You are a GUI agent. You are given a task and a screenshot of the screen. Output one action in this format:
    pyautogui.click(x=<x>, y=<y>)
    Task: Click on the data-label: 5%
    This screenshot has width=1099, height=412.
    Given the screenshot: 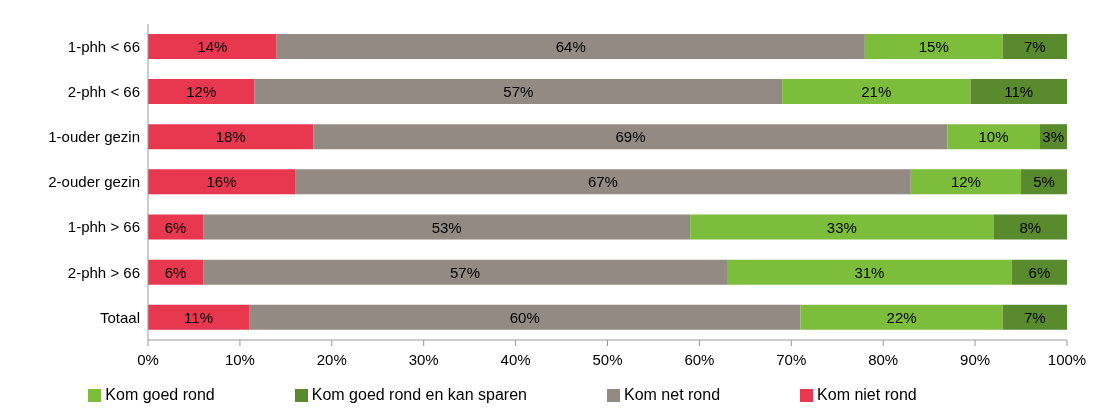 What is the action you would take?
    pyautogui.click(x=1044, y=182)
    